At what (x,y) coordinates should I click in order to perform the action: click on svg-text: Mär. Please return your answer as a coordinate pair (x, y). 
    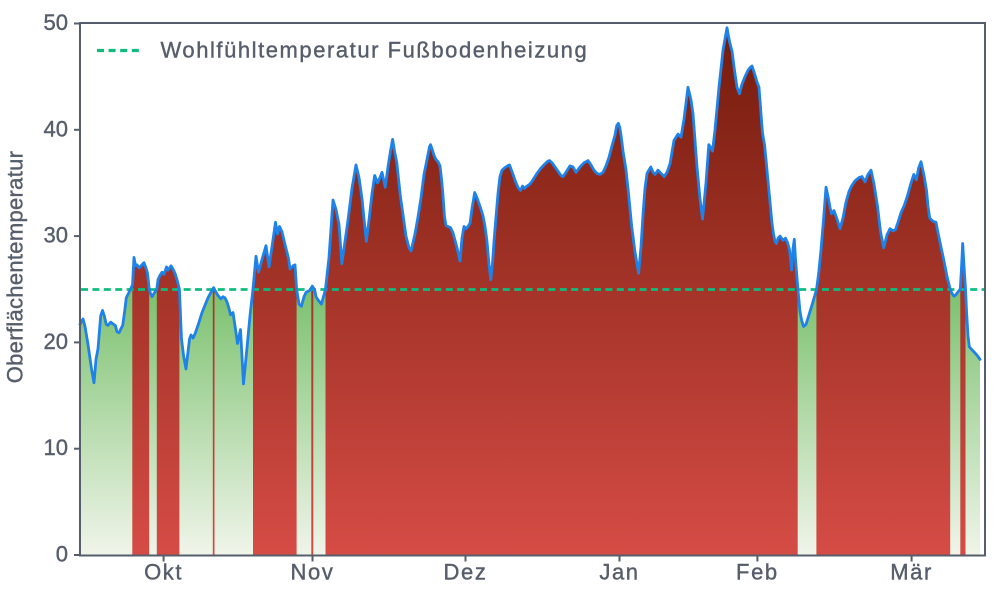
    Looking at the image, I should click on (911, 572).